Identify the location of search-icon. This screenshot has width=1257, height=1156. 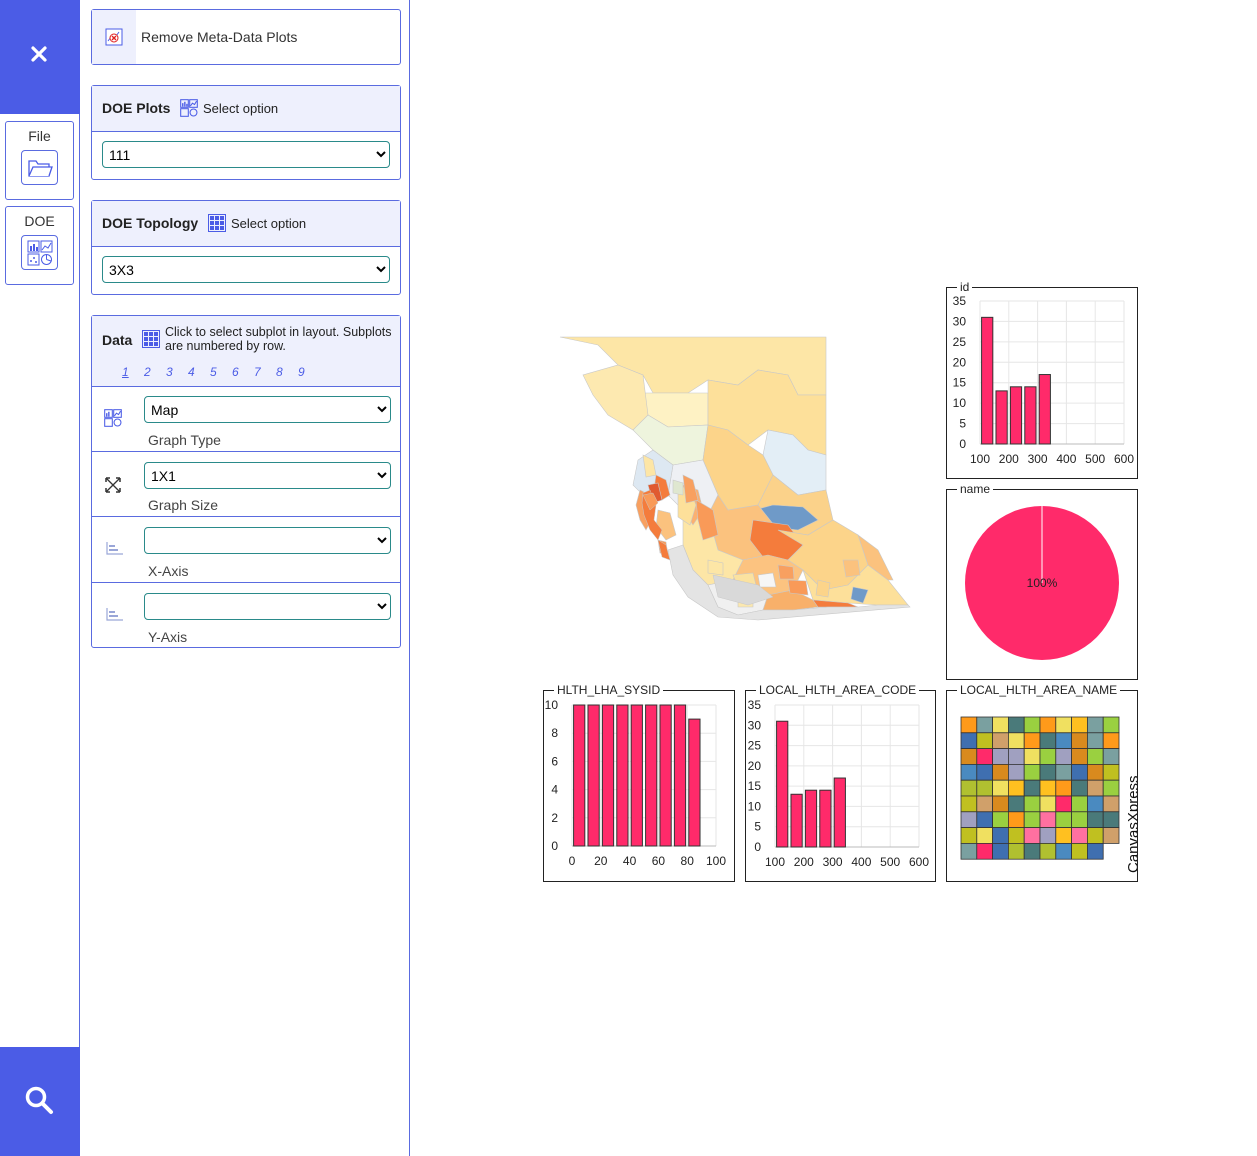
(39, 1100).